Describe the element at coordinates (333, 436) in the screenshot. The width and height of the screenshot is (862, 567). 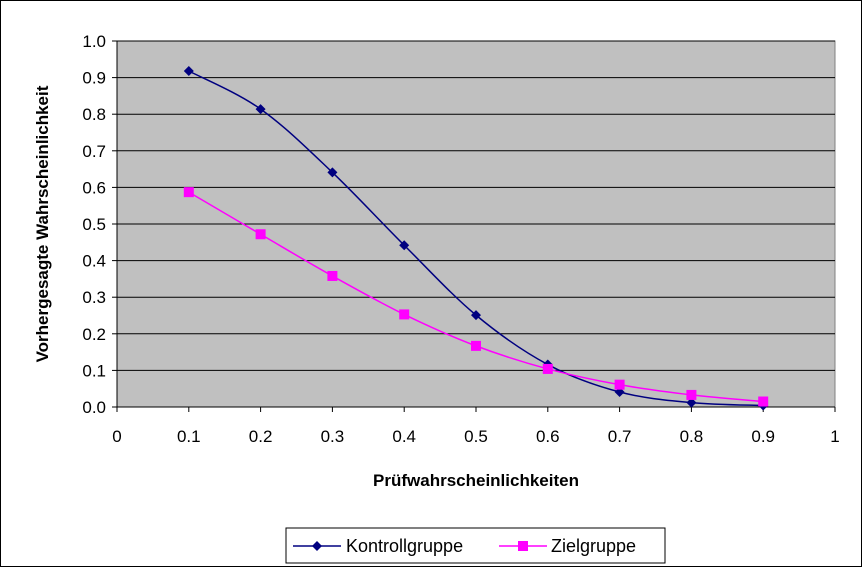
I see `x-tick-label: 0.3` at that location.